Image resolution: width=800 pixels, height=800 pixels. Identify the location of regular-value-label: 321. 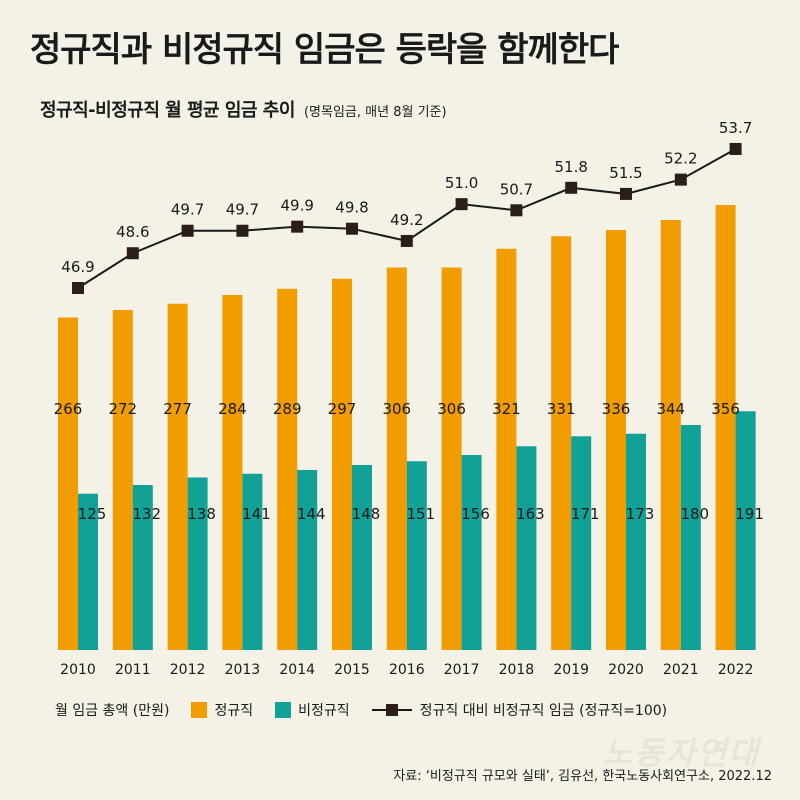
(506, 409).